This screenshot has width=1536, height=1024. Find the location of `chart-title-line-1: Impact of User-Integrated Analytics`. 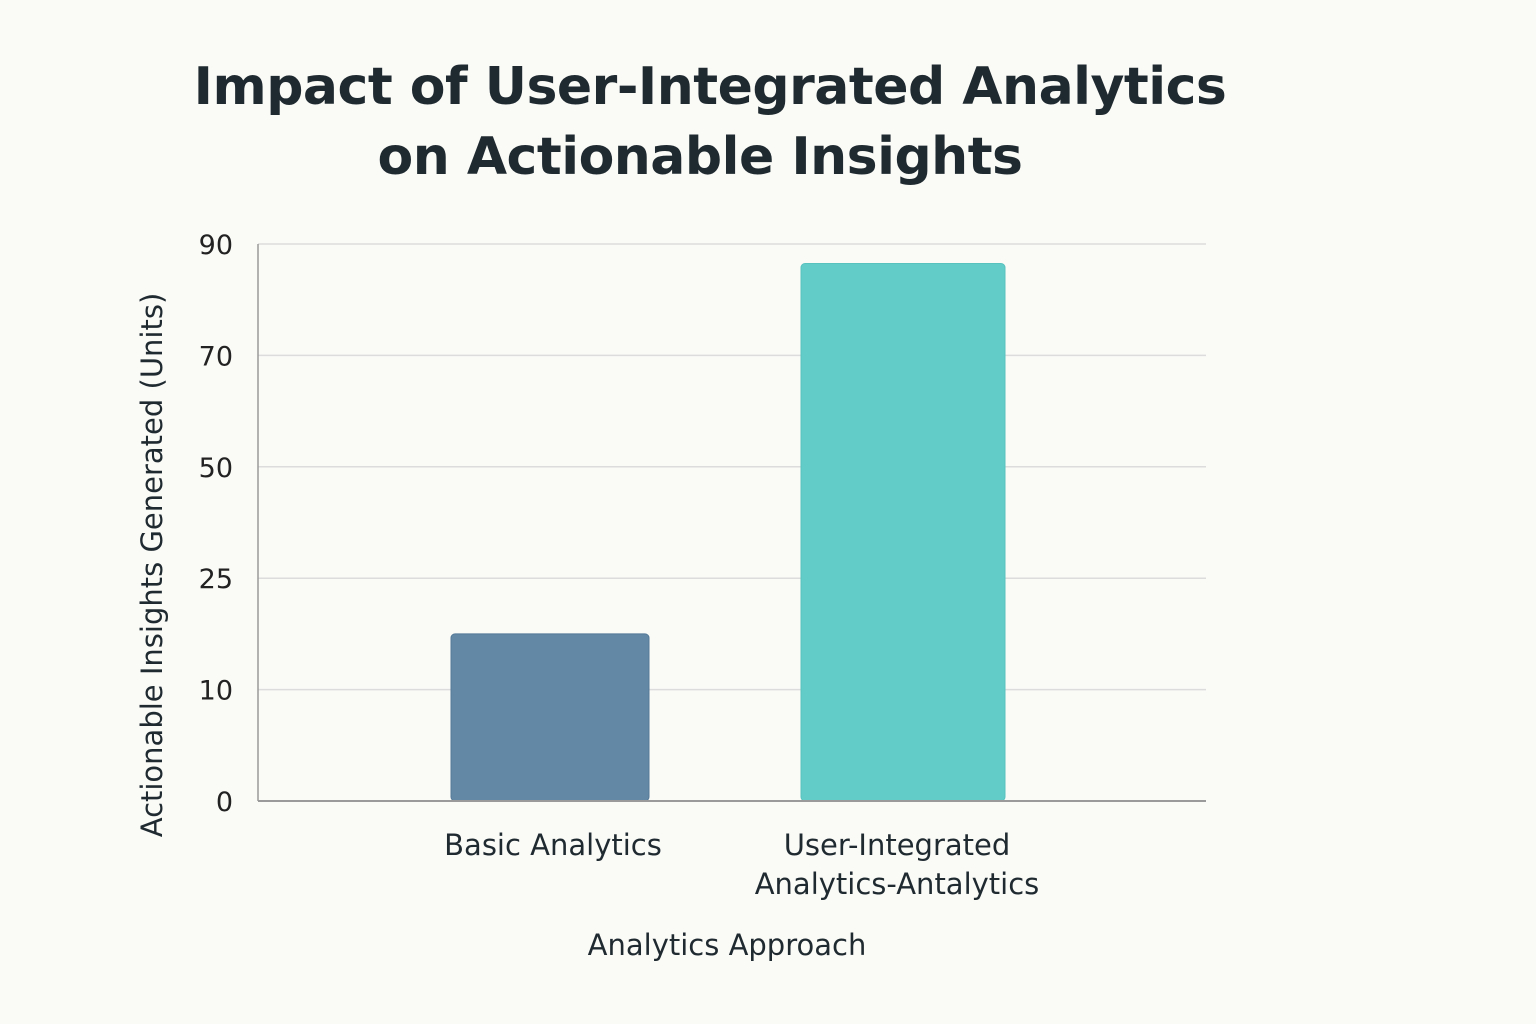

chart-title-line-1: Impact of User-Integrated Analytics is located at coordinates (710, 87).